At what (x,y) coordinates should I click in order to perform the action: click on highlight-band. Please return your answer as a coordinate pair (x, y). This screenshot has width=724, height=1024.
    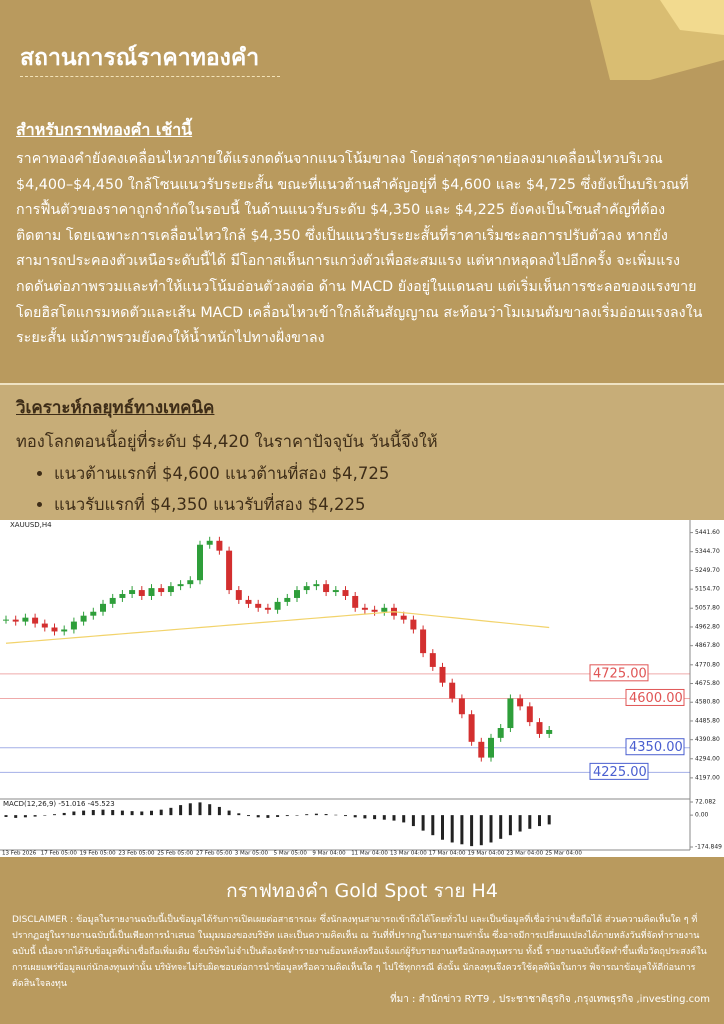
    Looking at the image, I should click on (362, 452).